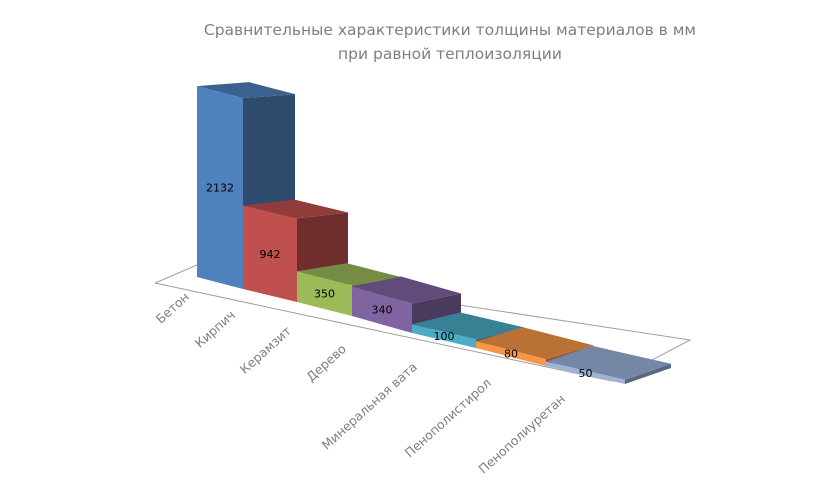 This screenshot has height=500, width=834. I want to click on category-label: Керамзит, so click(265, 350).